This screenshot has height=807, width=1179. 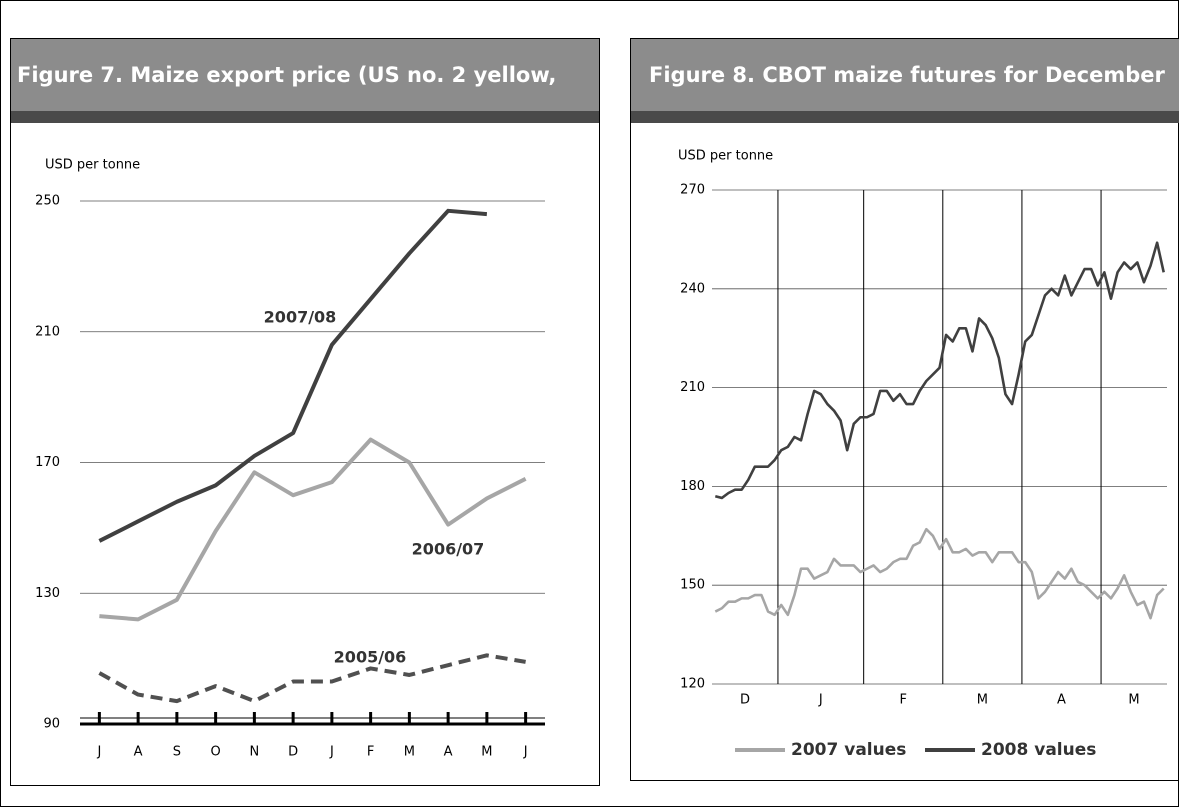 What do you see at coordinates (300, 317) in the screenshot?
I see `series-label: 2007/08` at bounding box center [300, 317].